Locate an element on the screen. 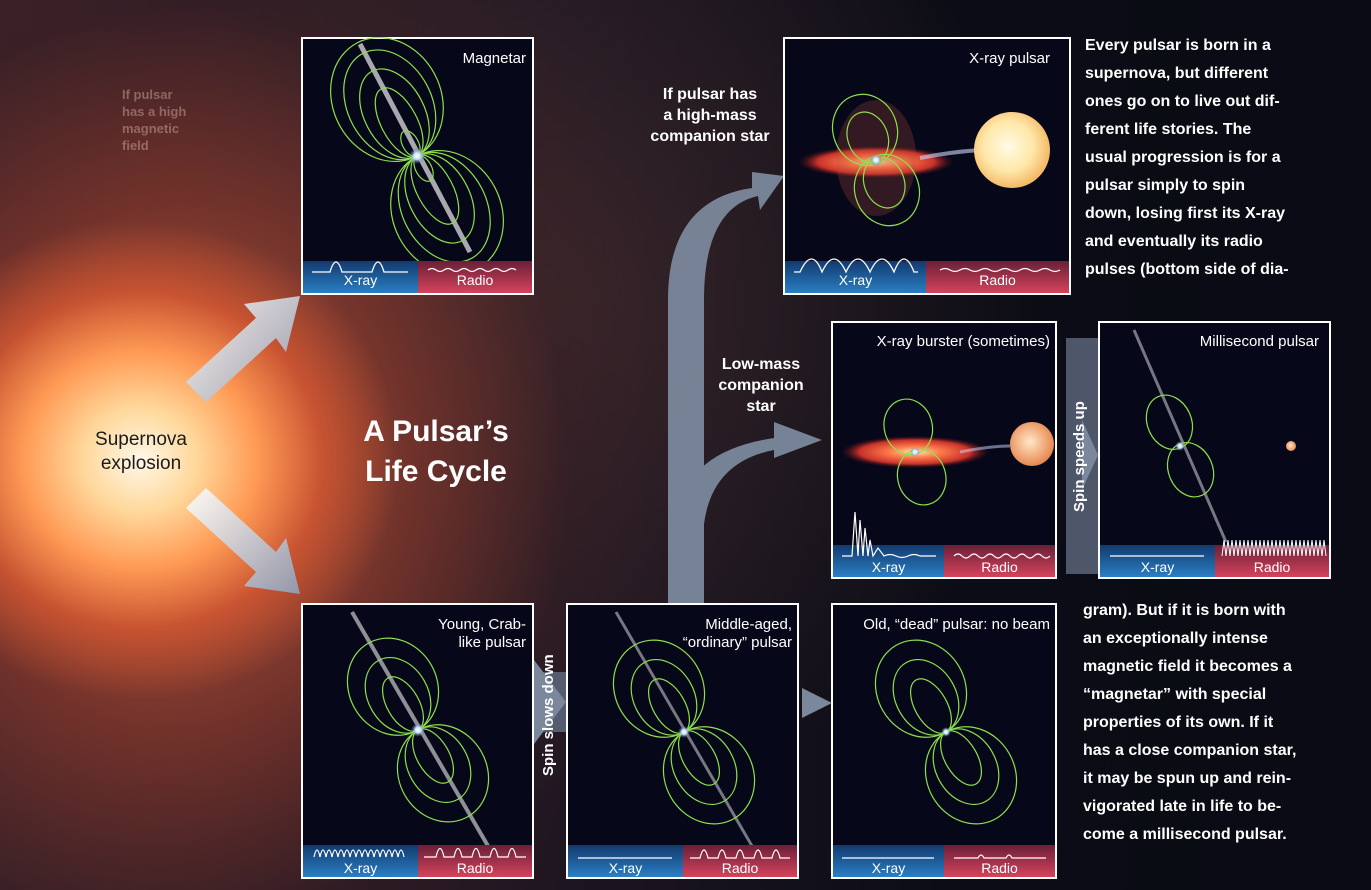 This screenshot has width=1371, height=890. faded-magnetic-note: If pulsar has a high magnetic field is located at coordinates (154, 120).